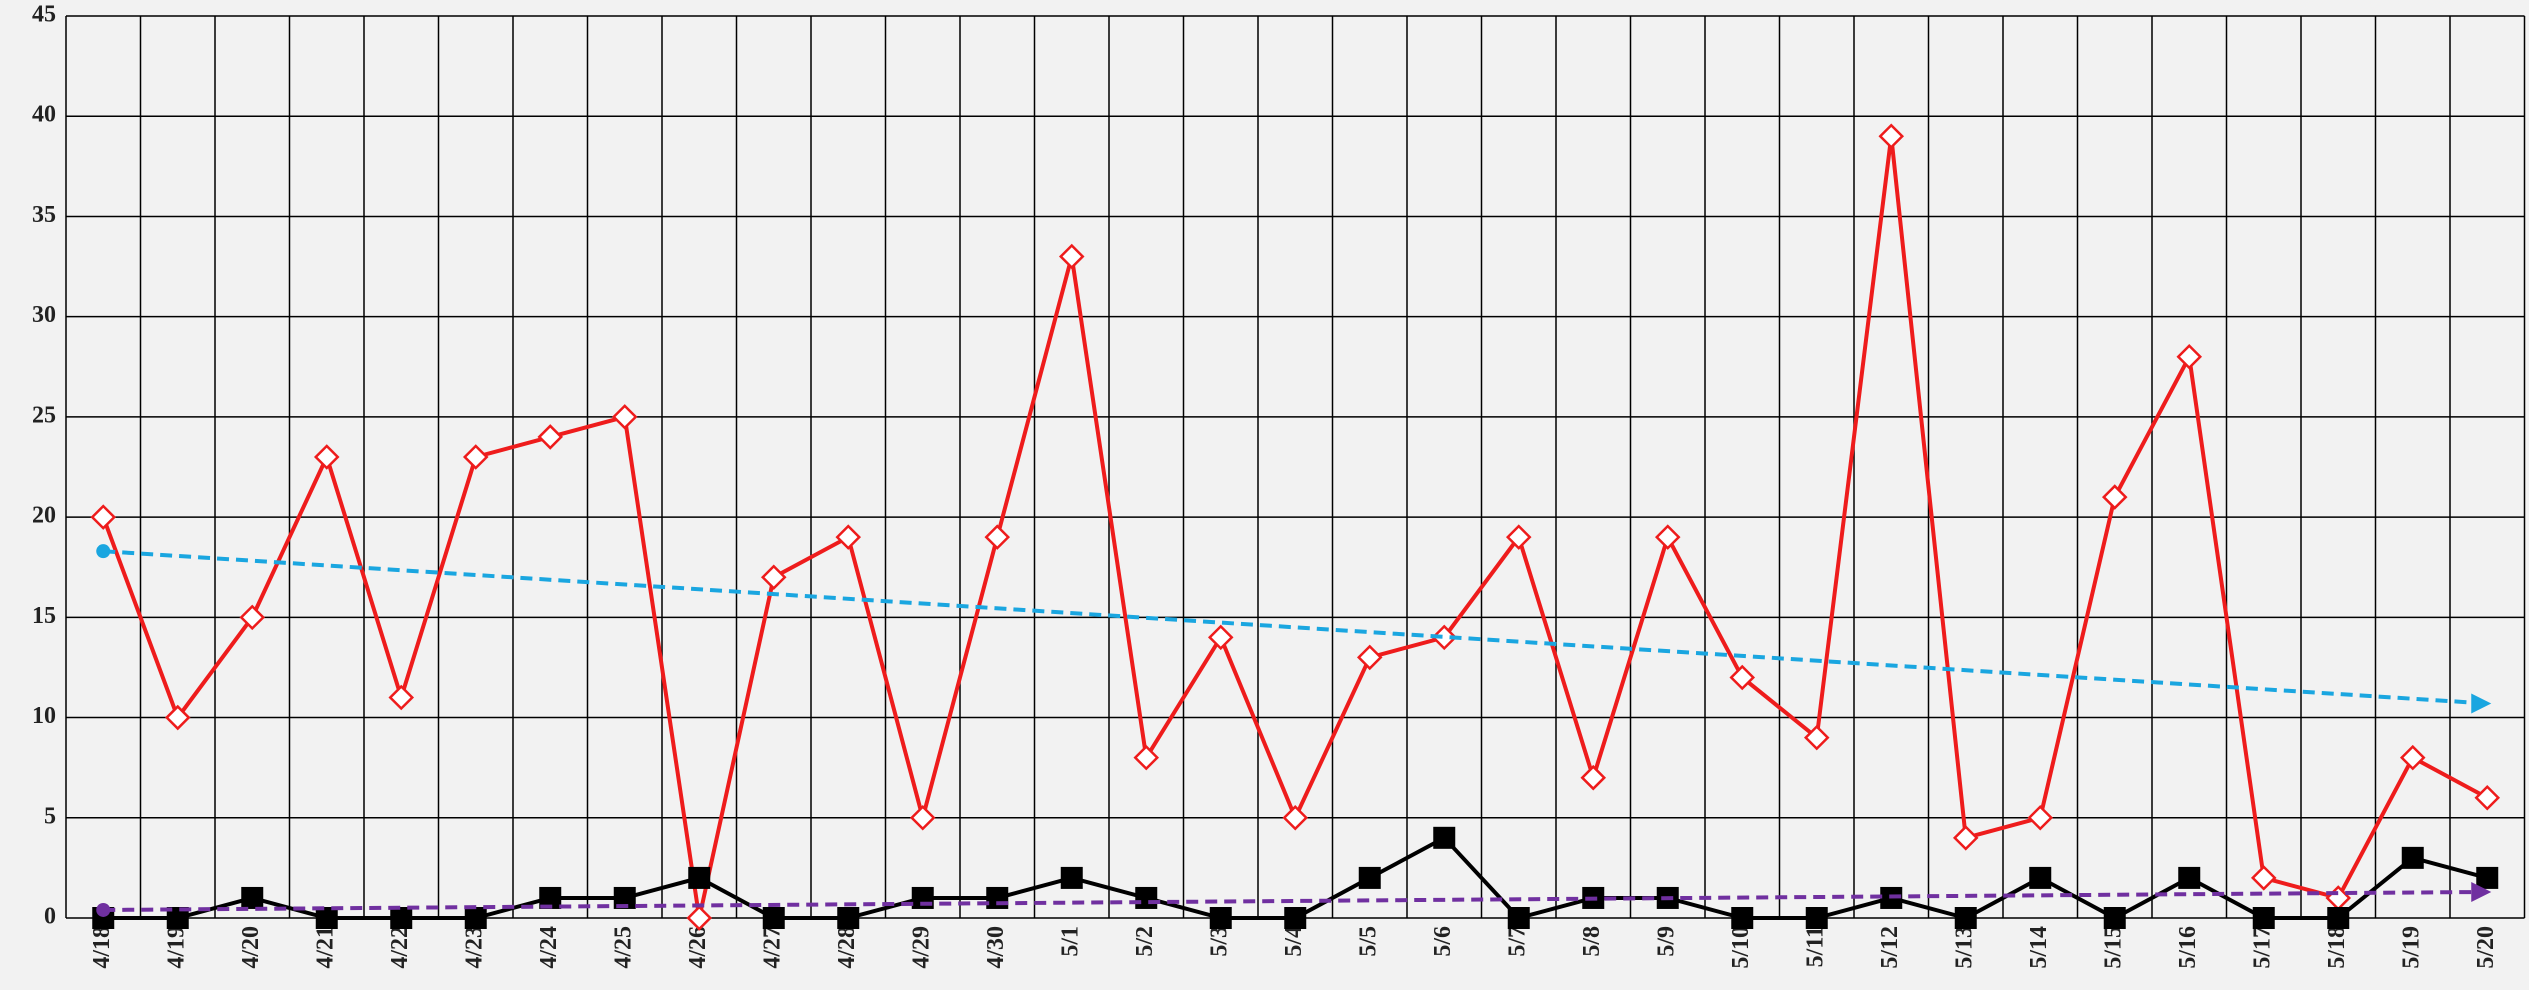 The width and height of the screenshot is (2529, 990). I want to click on x-tick-label: 5/14, so click(2039, 947).